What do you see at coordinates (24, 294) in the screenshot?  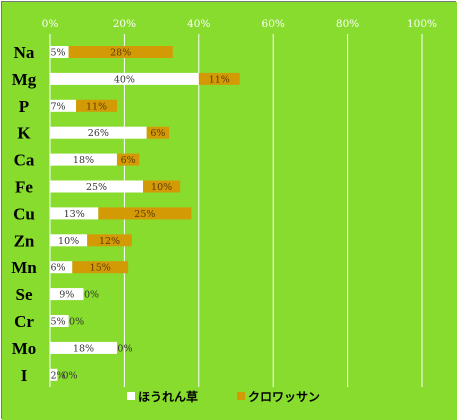 I see `category-label: Se` at bounding box center [24, 294].